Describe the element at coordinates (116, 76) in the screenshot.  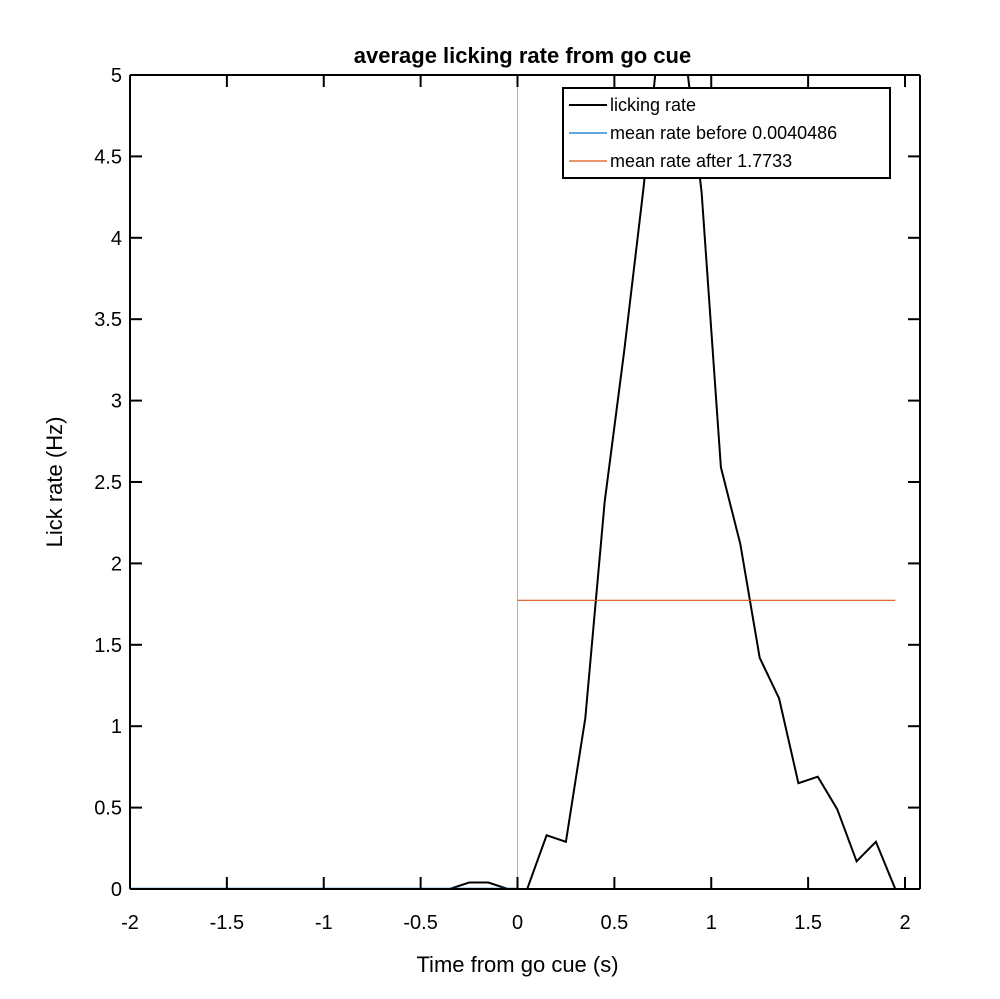
I see `y-tick-label: 5` at that location.